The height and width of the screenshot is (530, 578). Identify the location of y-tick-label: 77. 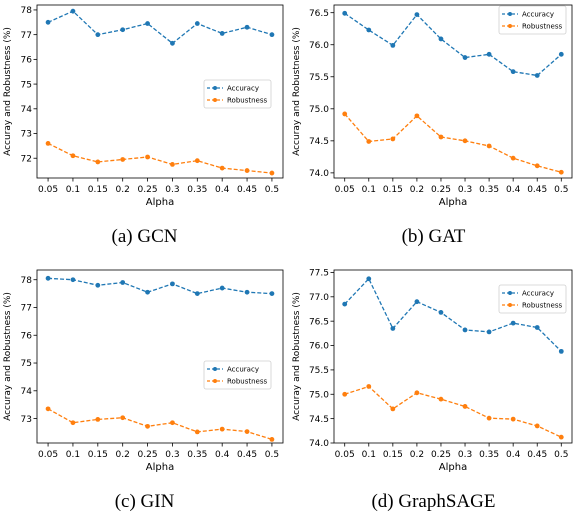
(26, 36).